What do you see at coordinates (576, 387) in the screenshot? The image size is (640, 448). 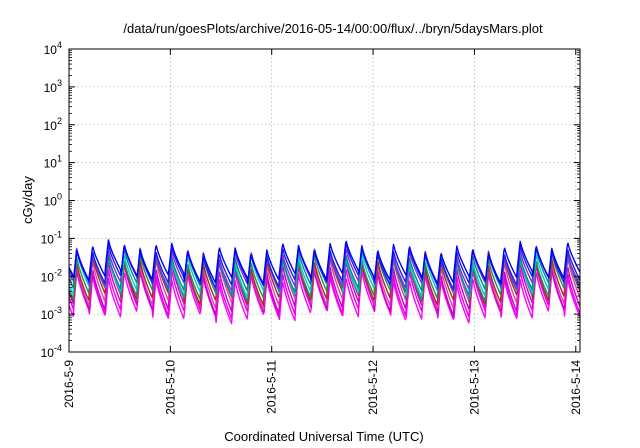 I see `x-tick-label: 2016-5-14` at bounding box center [576, 387].